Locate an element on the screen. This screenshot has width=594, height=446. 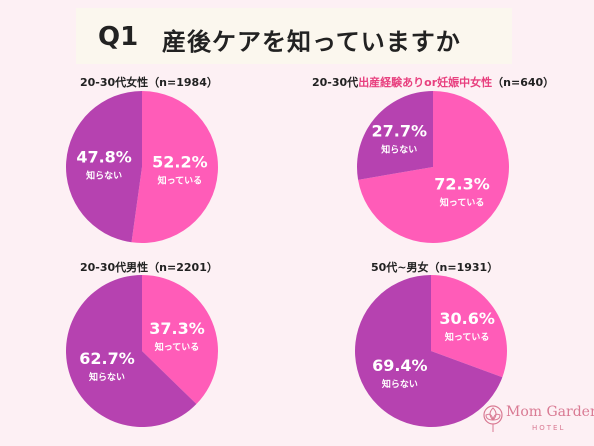
question-number: Q1 is located at coordinates (118, 37).